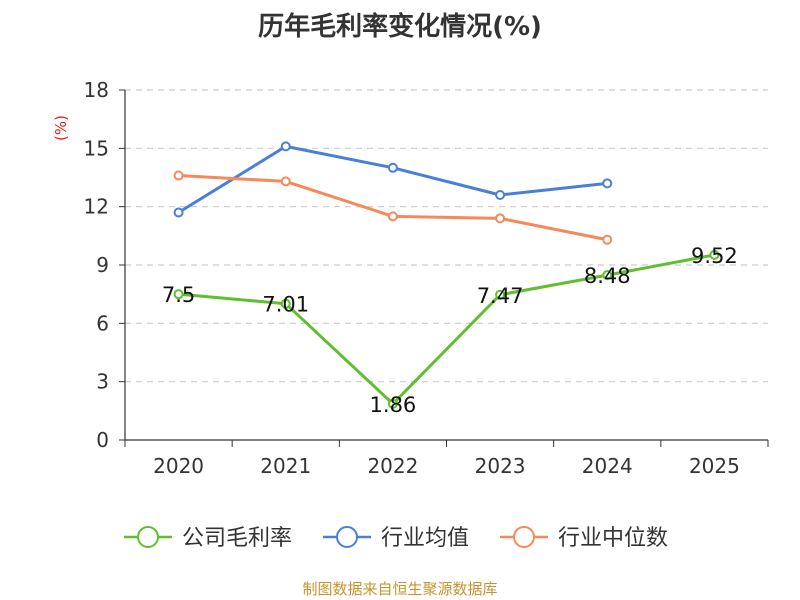  I want to click on legend: 公司毛利率 行业均值 行业中位数, so click(396, 538).